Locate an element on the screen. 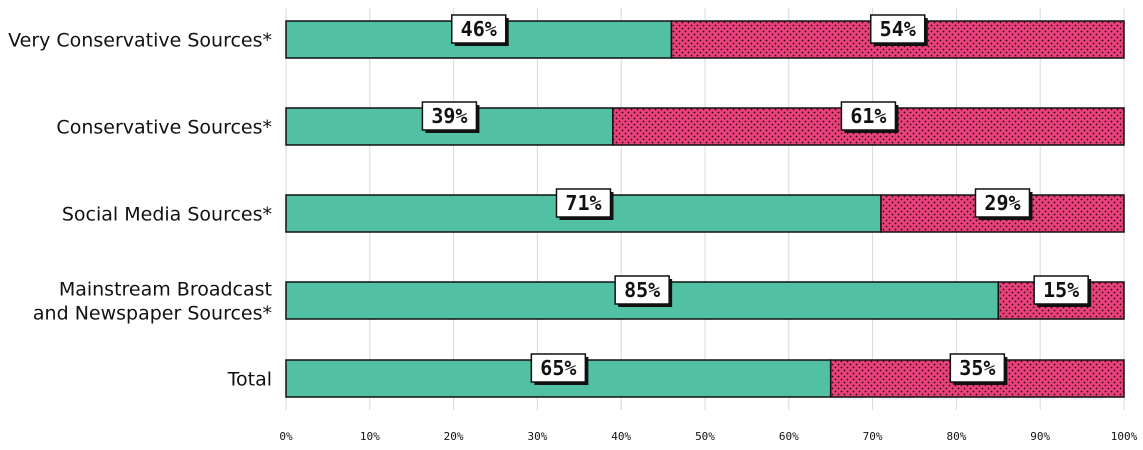 The height and width of the screenshot is (450, 1143). data-label-series-2: 61% is located at coordinates (868, 116).